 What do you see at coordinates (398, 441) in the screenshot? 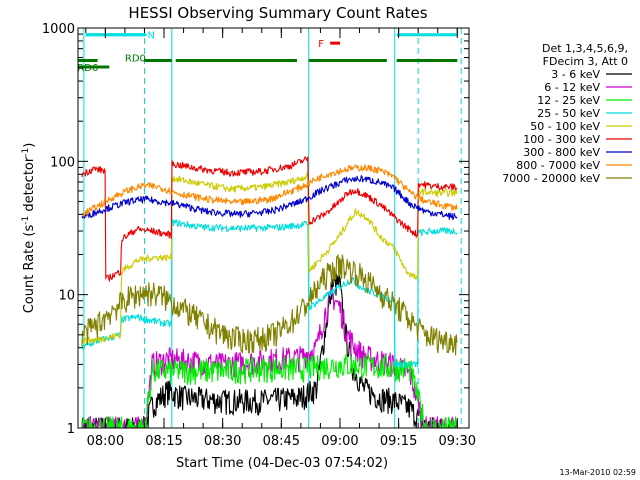
I see `x-tick-label: 09:15` at bounding box center [398, 441].